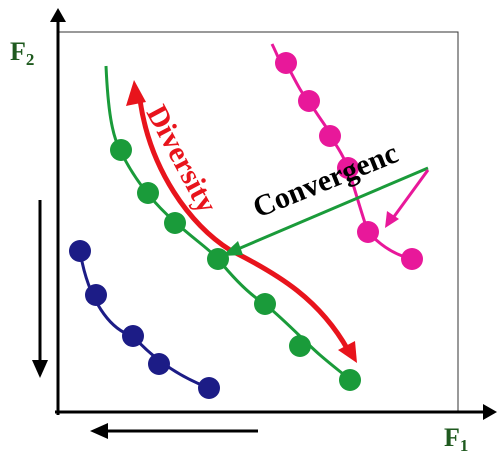 Image resolution: width=497 pixels, height=456 pixels. What do you see at coordinates (58, 15) in the screenshot?
I see `y-axis-arrowhead` at bounding box center [58, 15].